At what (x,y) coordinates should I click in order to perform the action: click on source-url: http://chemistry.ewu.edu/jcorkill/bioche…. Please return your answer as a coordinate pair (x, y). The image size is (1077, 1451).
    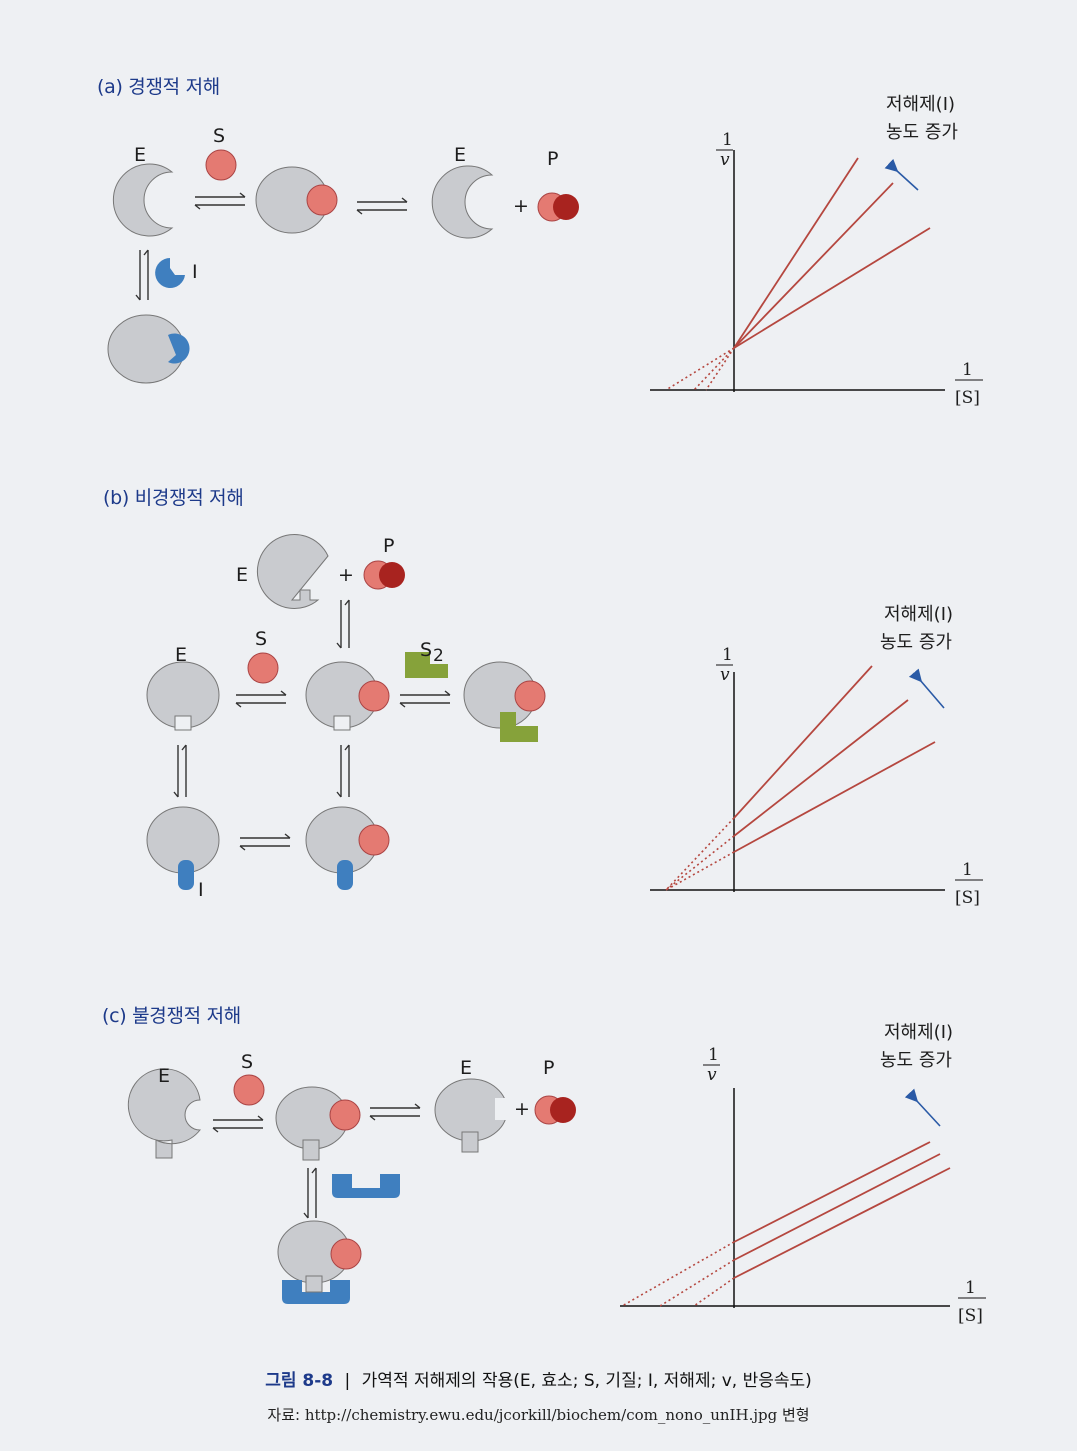
    Looking at the image, I should click on (541, 1415).